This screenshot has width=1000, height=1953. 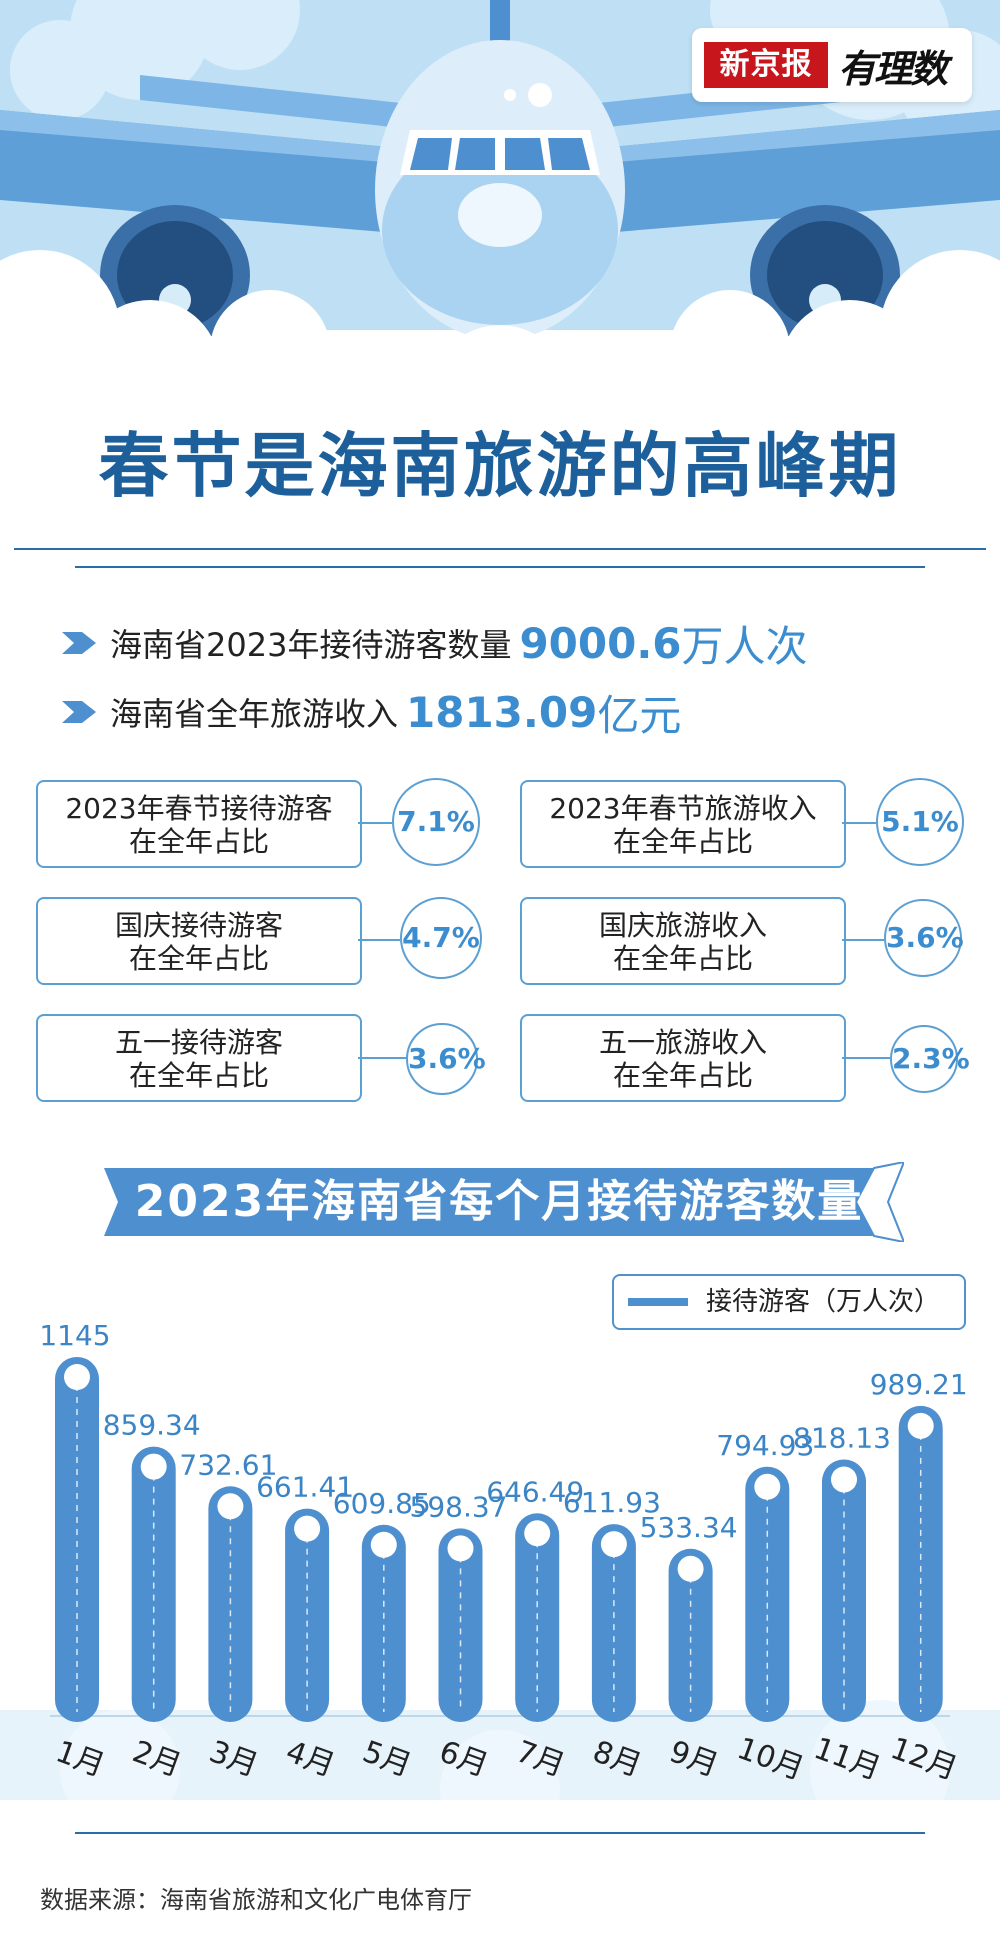 I want to click on share-card-label: 2023年春节旅游收入 在全年占比, so click(x=683, y=825).